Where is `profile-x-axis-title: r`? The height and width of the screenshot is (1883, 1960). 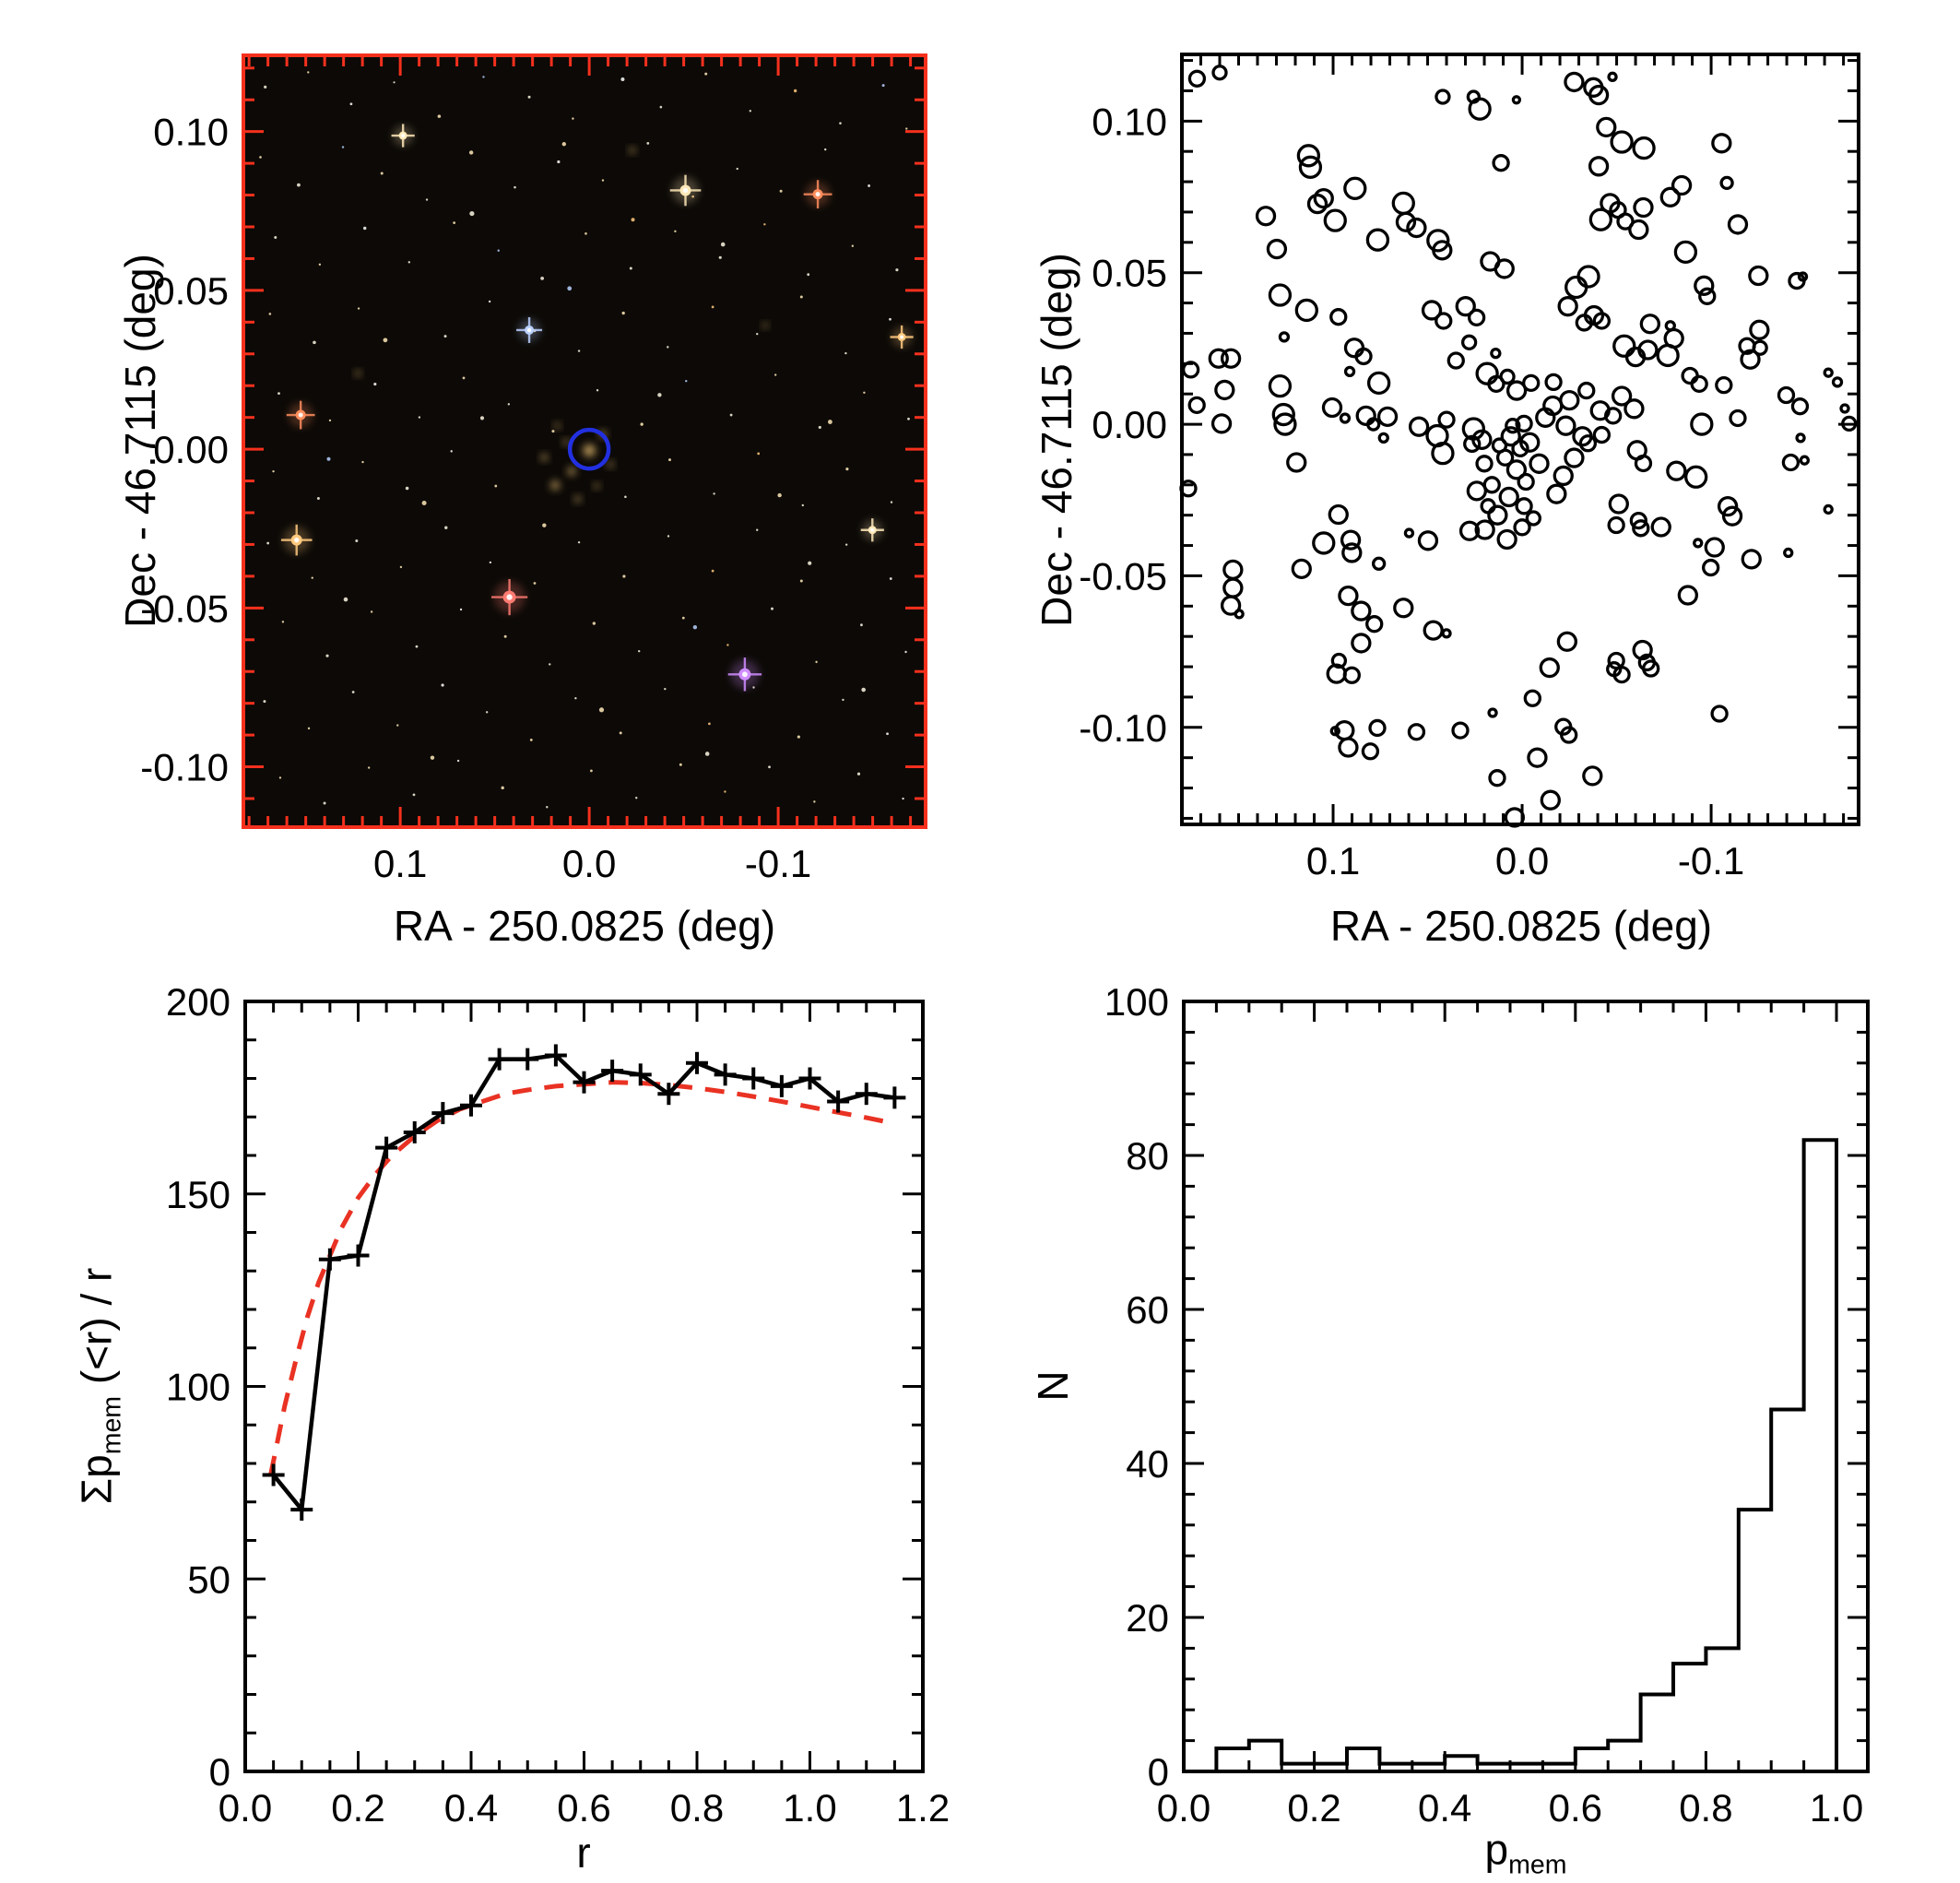 profile-x-axis-title: r is located at coordinates (583, 1853).